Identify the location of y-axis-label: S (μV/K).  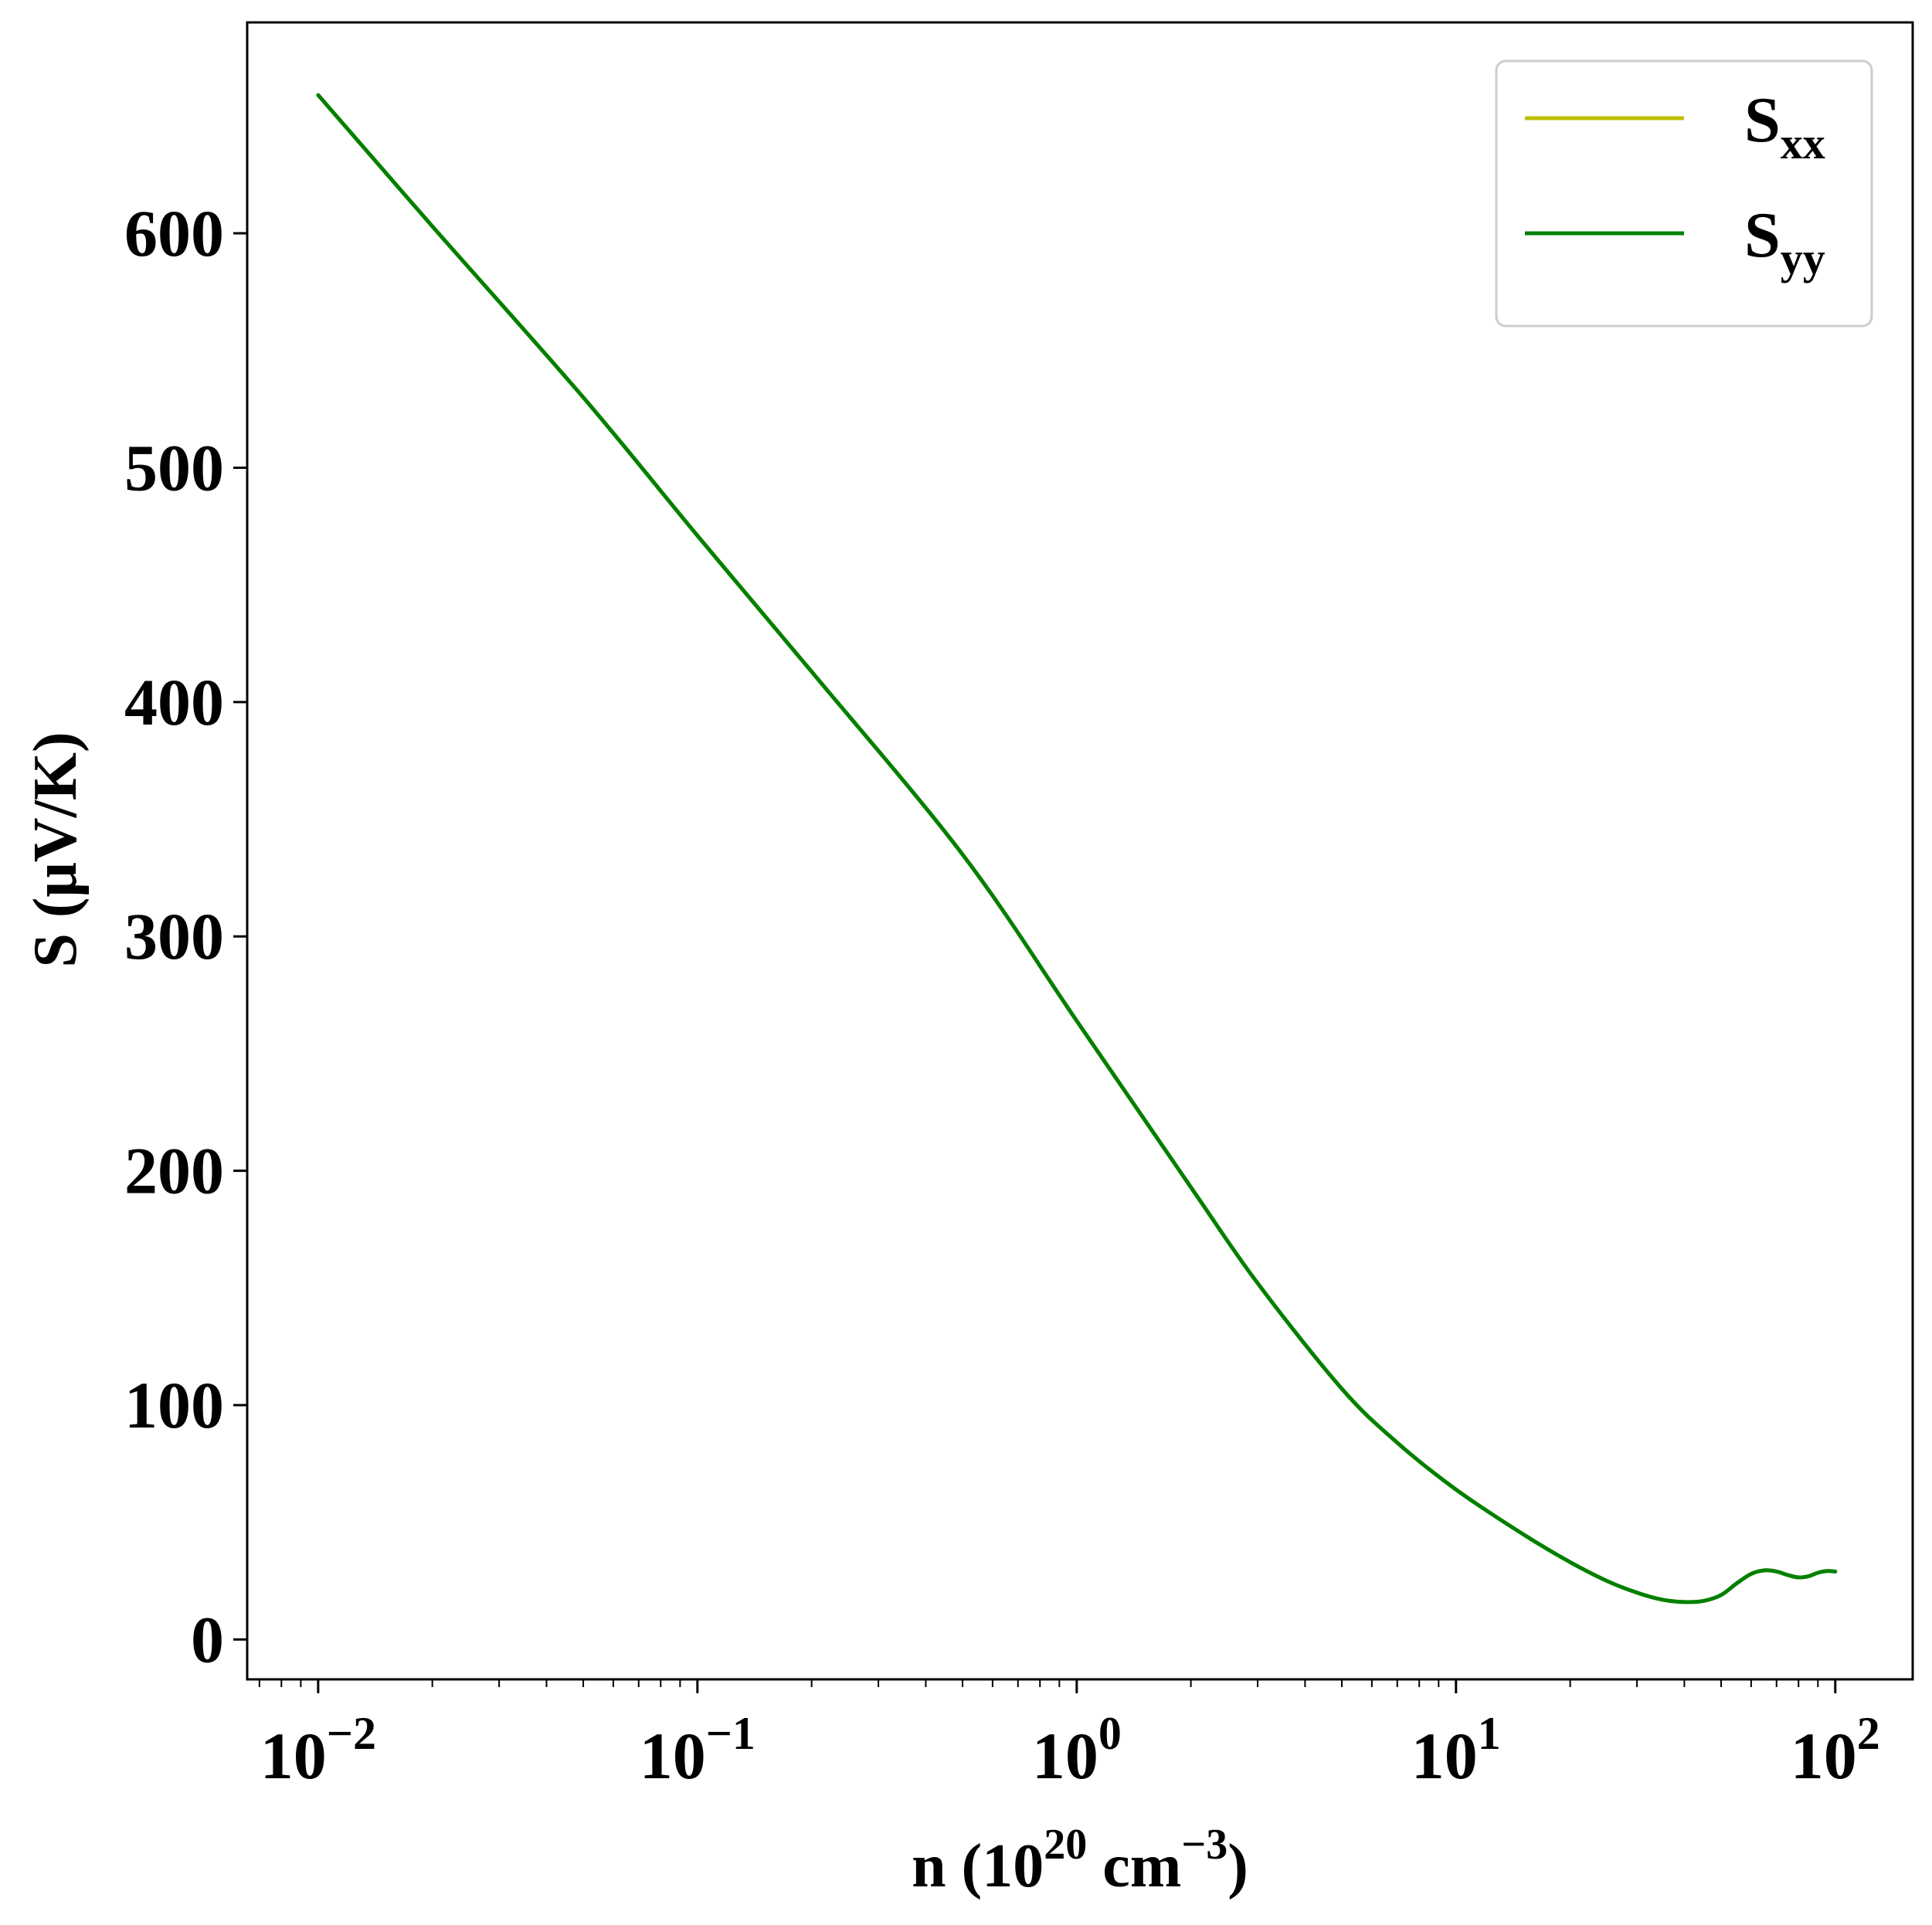
(56, 849).